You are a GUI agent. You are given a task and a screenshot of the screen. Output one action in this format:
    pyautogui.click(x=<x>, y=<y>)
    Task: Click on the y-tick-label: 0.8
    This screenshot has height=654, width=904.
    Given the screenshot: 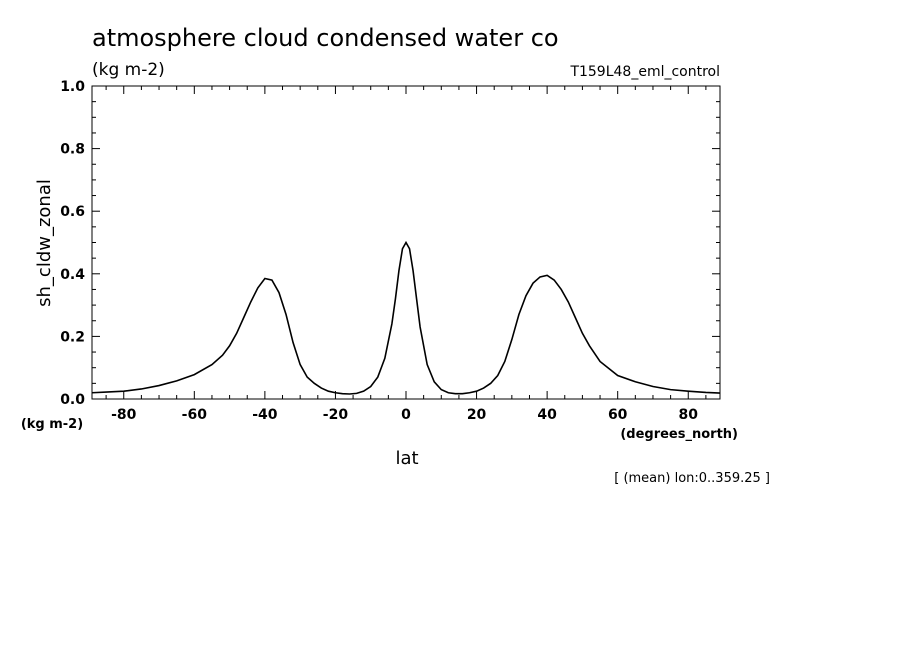 What is the action you would take?
    pyautogui.click(x=72, y=150)
    